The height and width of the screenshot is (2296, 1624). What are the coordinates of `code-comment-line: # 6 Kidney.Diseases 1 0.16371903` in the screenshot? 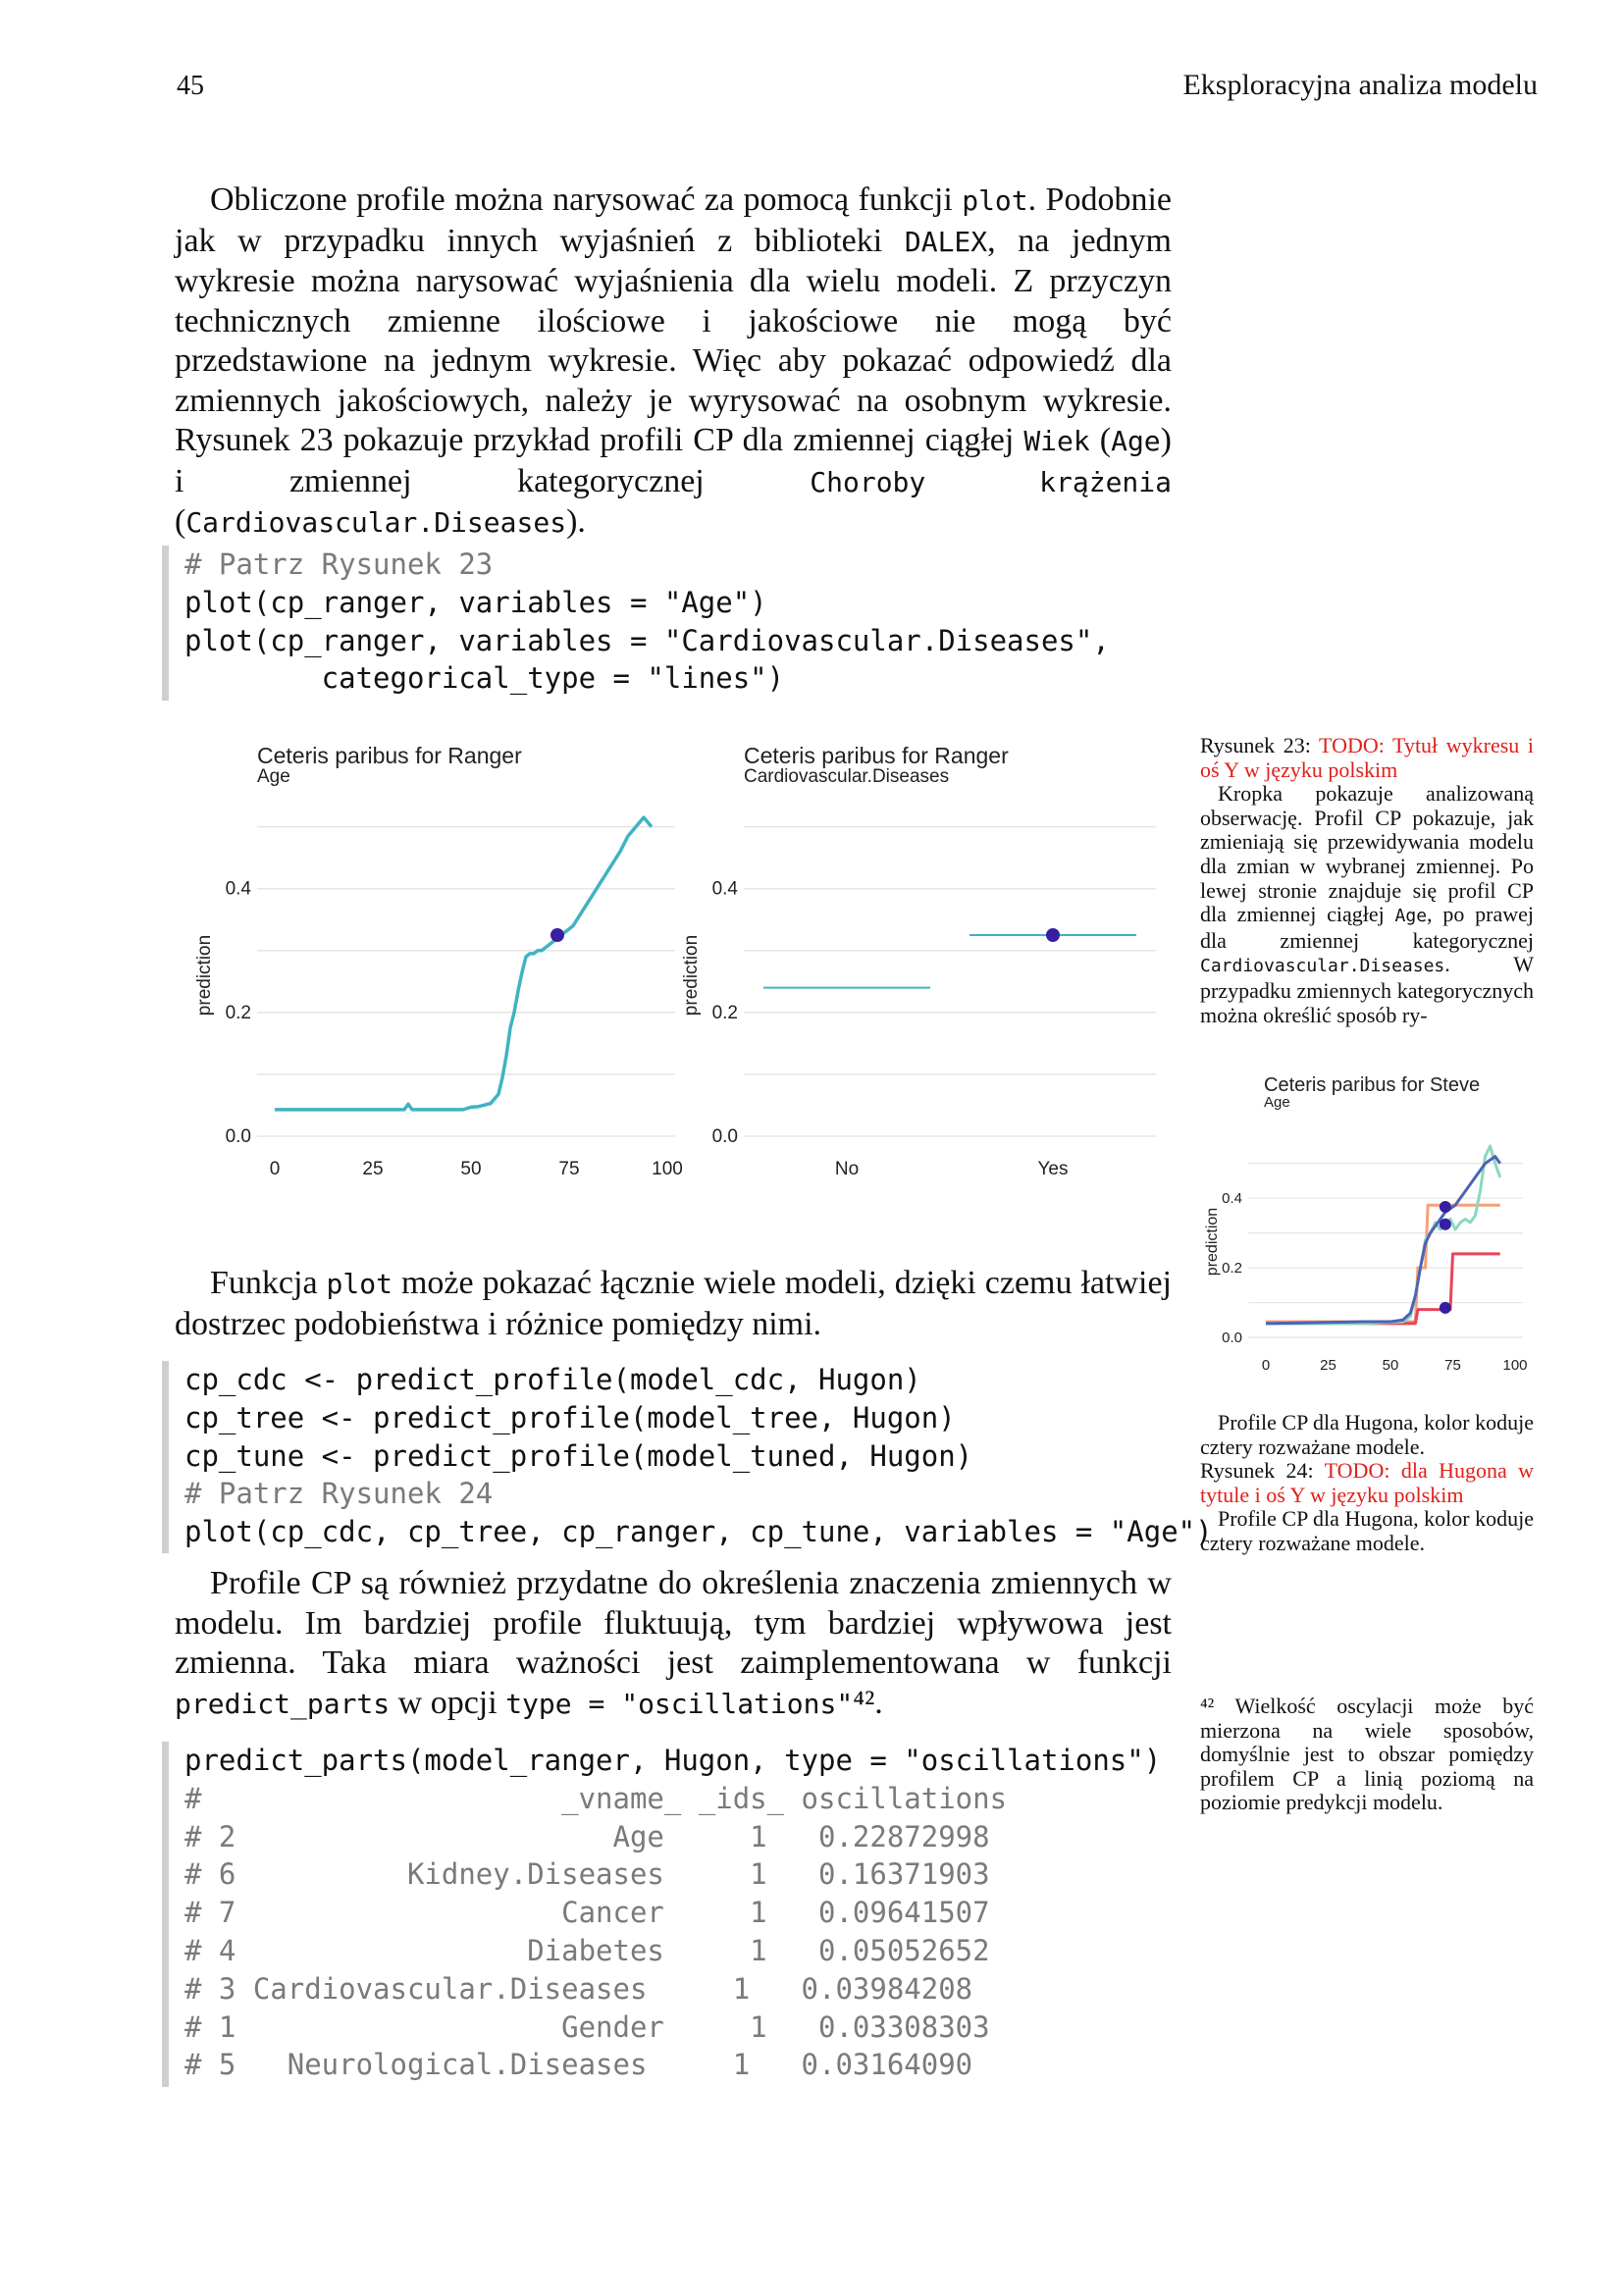 It's located at (587, 1874).